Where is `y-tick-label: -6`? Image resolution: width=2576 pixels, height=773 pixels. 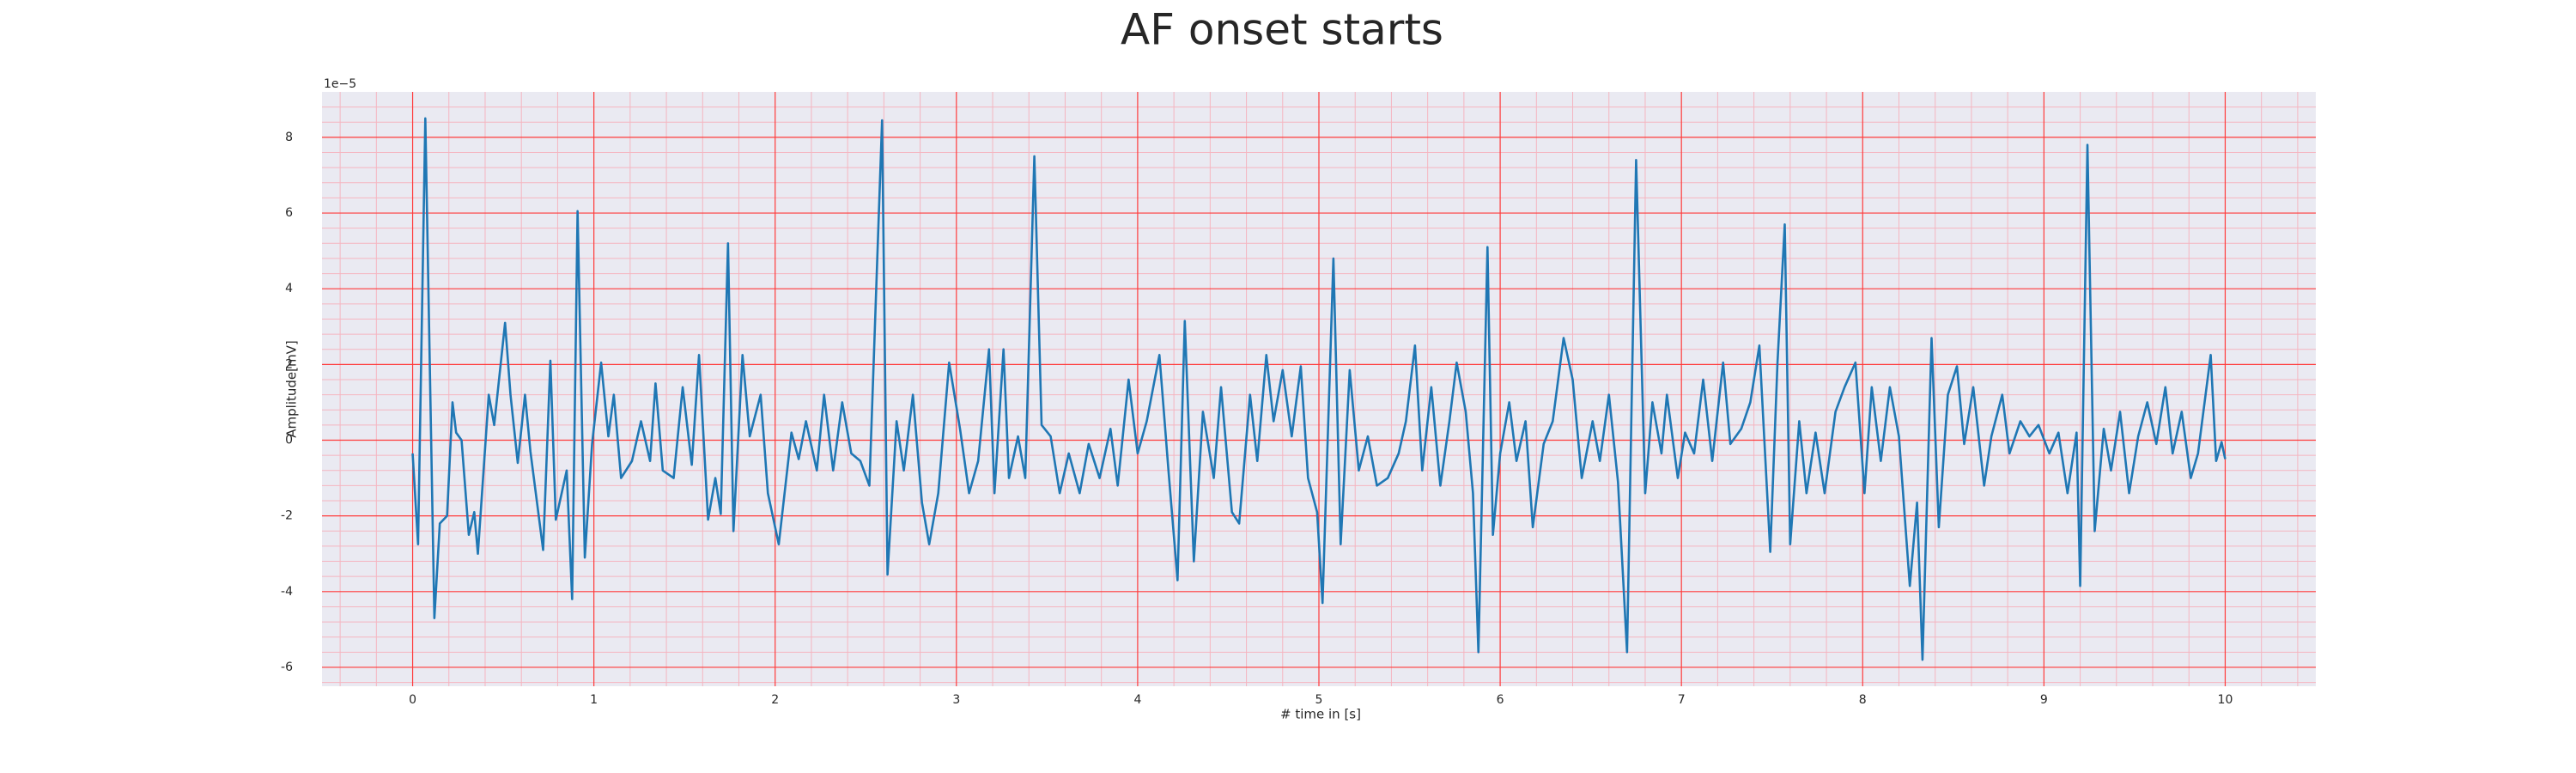
y-tick-label: -6 is located at coordinates (287, 667).